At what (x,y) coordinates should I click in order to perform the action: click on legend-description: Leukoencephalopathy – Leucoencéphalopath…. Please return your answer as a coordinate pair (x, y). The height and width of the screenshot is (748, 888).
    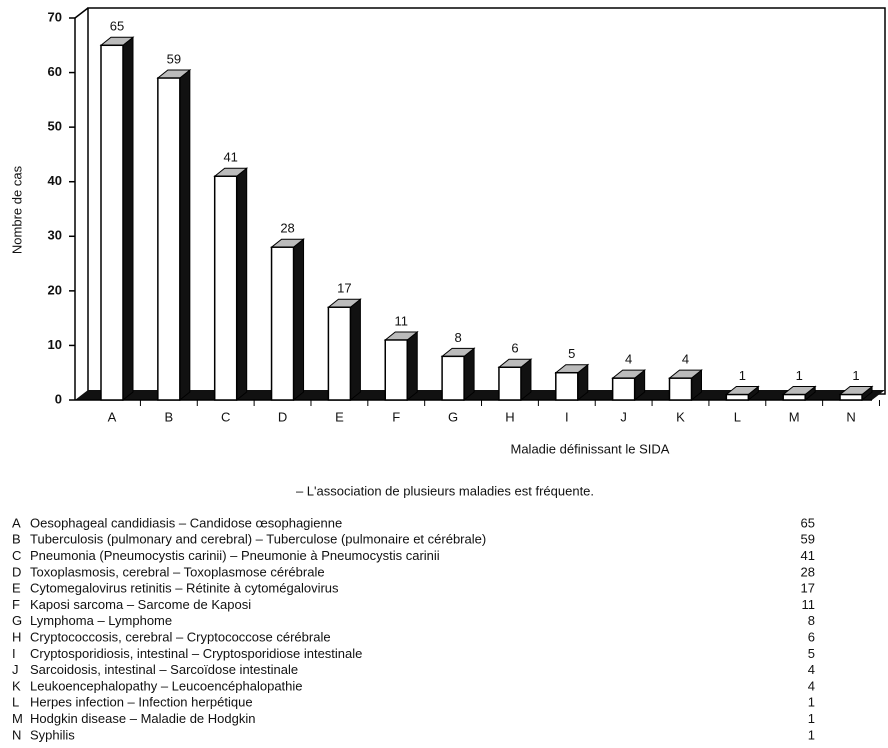
    Looking at the image, I should click on (166, 685).